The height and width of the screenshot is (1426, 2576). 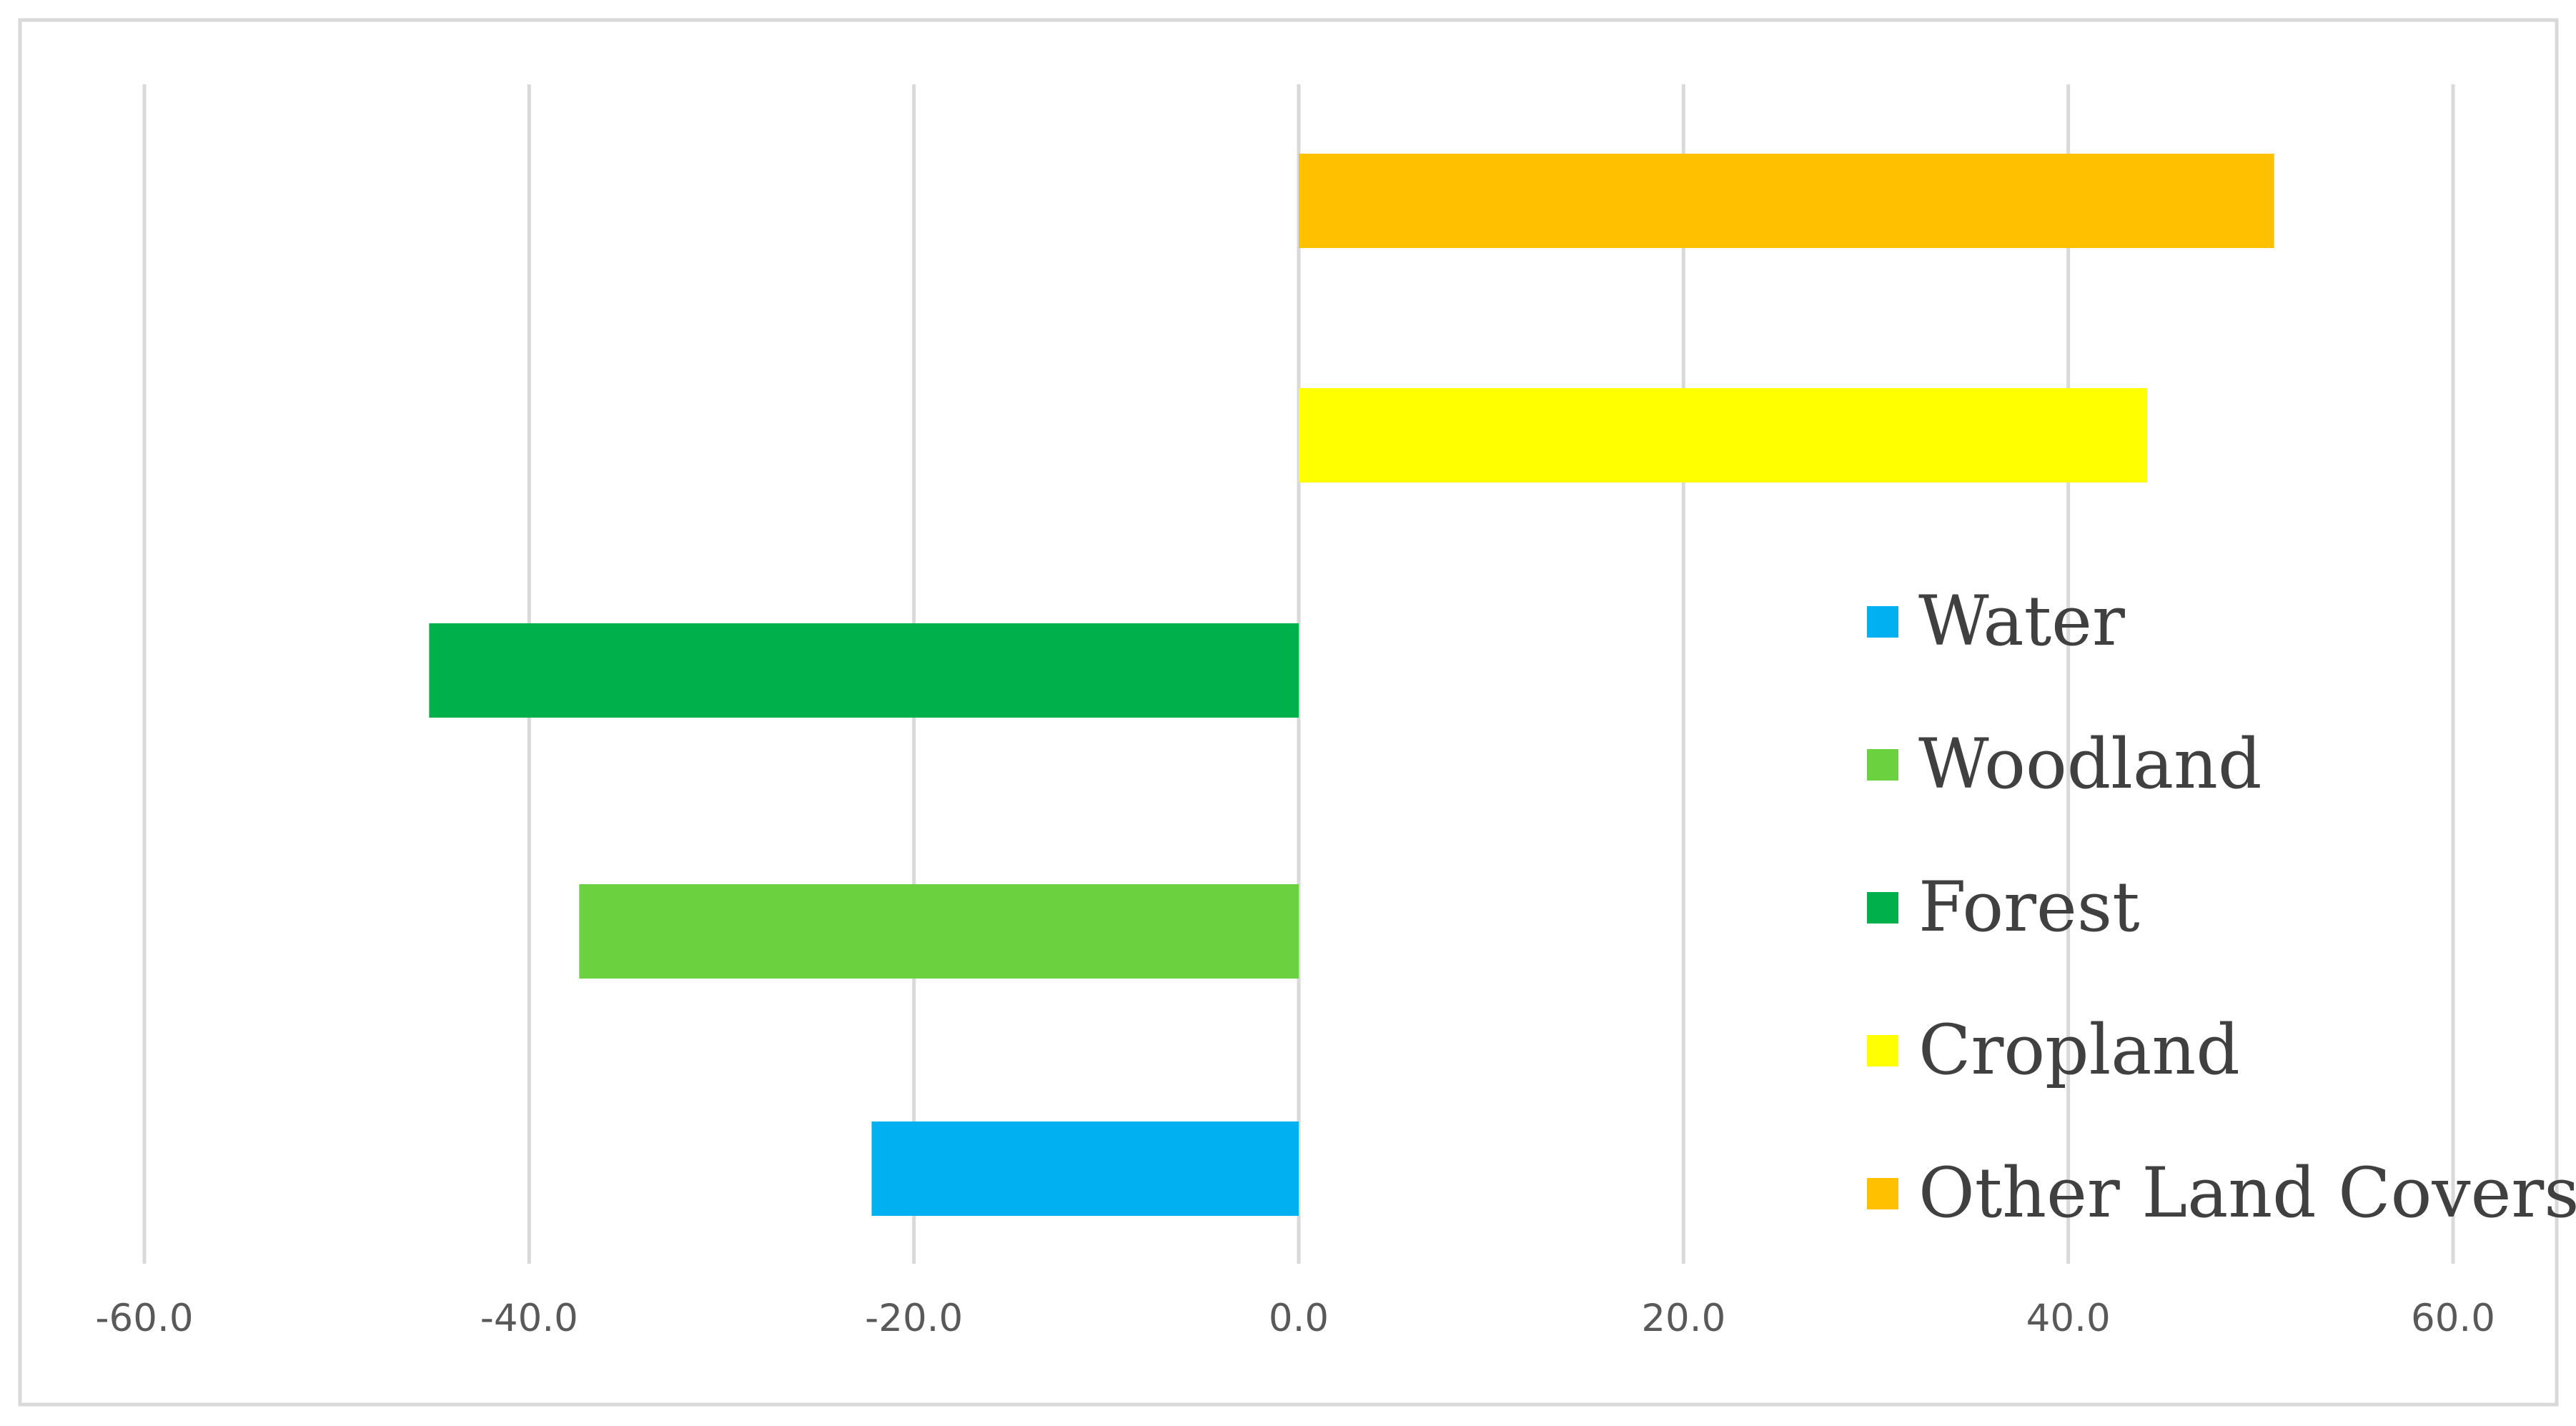 I want to click on bar-cropland, so click(x=1724, y=435).